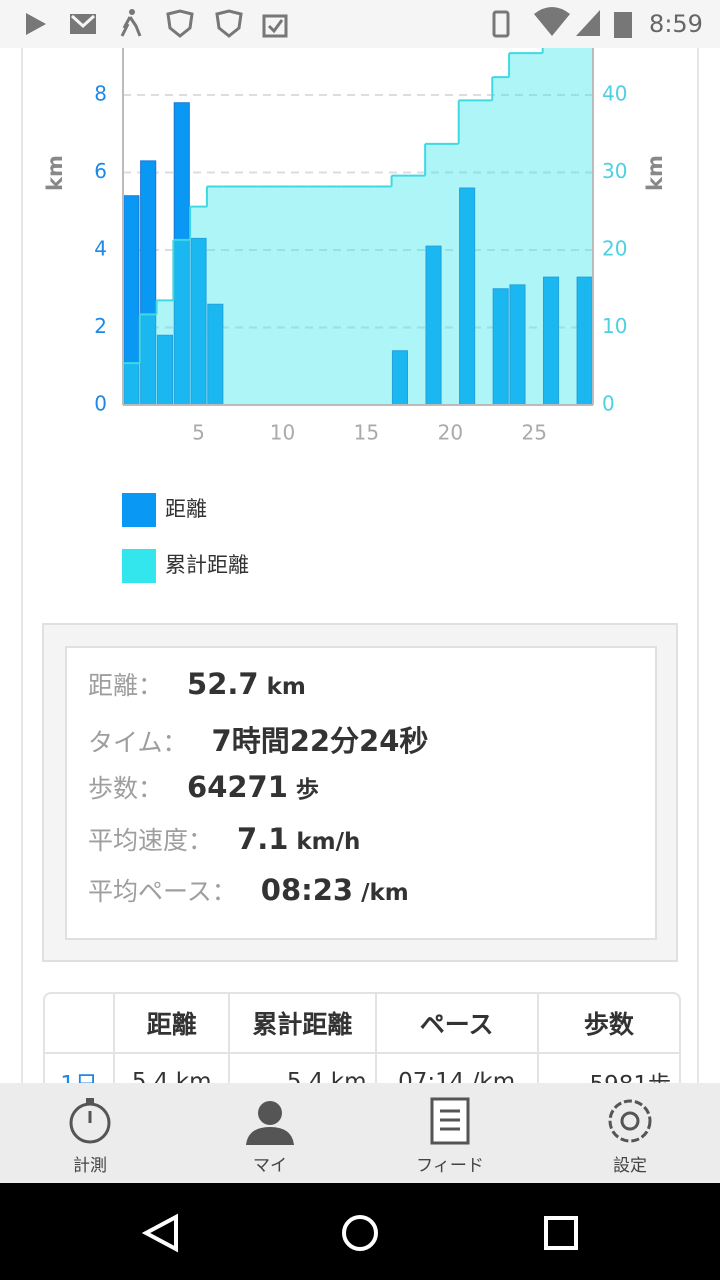 The width and height of the screenshot is (720, 1284). What do you see at coordinates (100, 404) in the screenshot?
I see `y-tick-label: 0` at bounding box center [100, 404].